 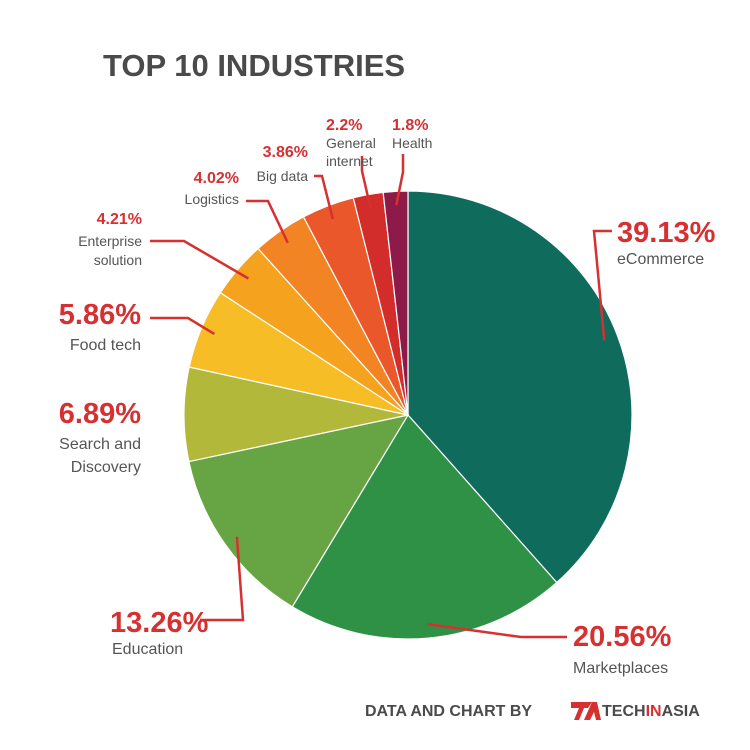 I want to click on slice-percent-label: 39.13%, so click(x=666, y=233).